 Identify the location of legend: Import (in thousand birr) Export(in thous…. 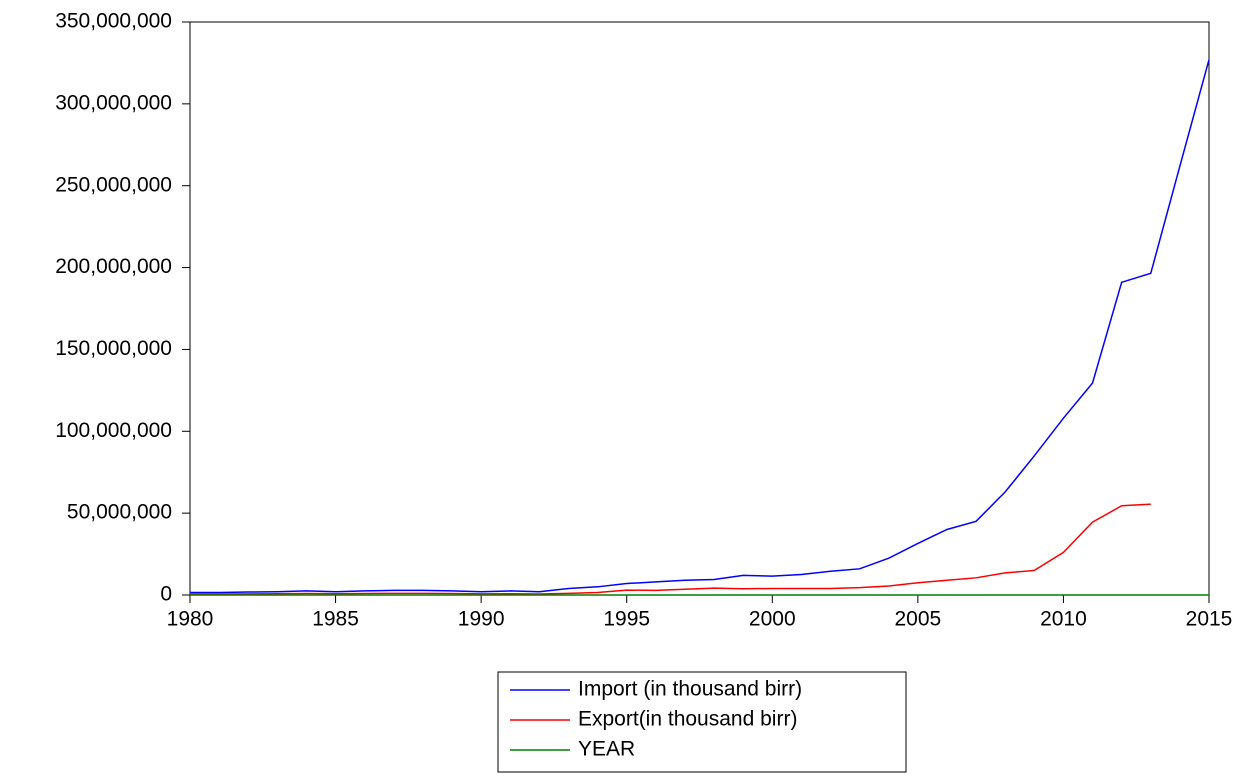
(702, 722).